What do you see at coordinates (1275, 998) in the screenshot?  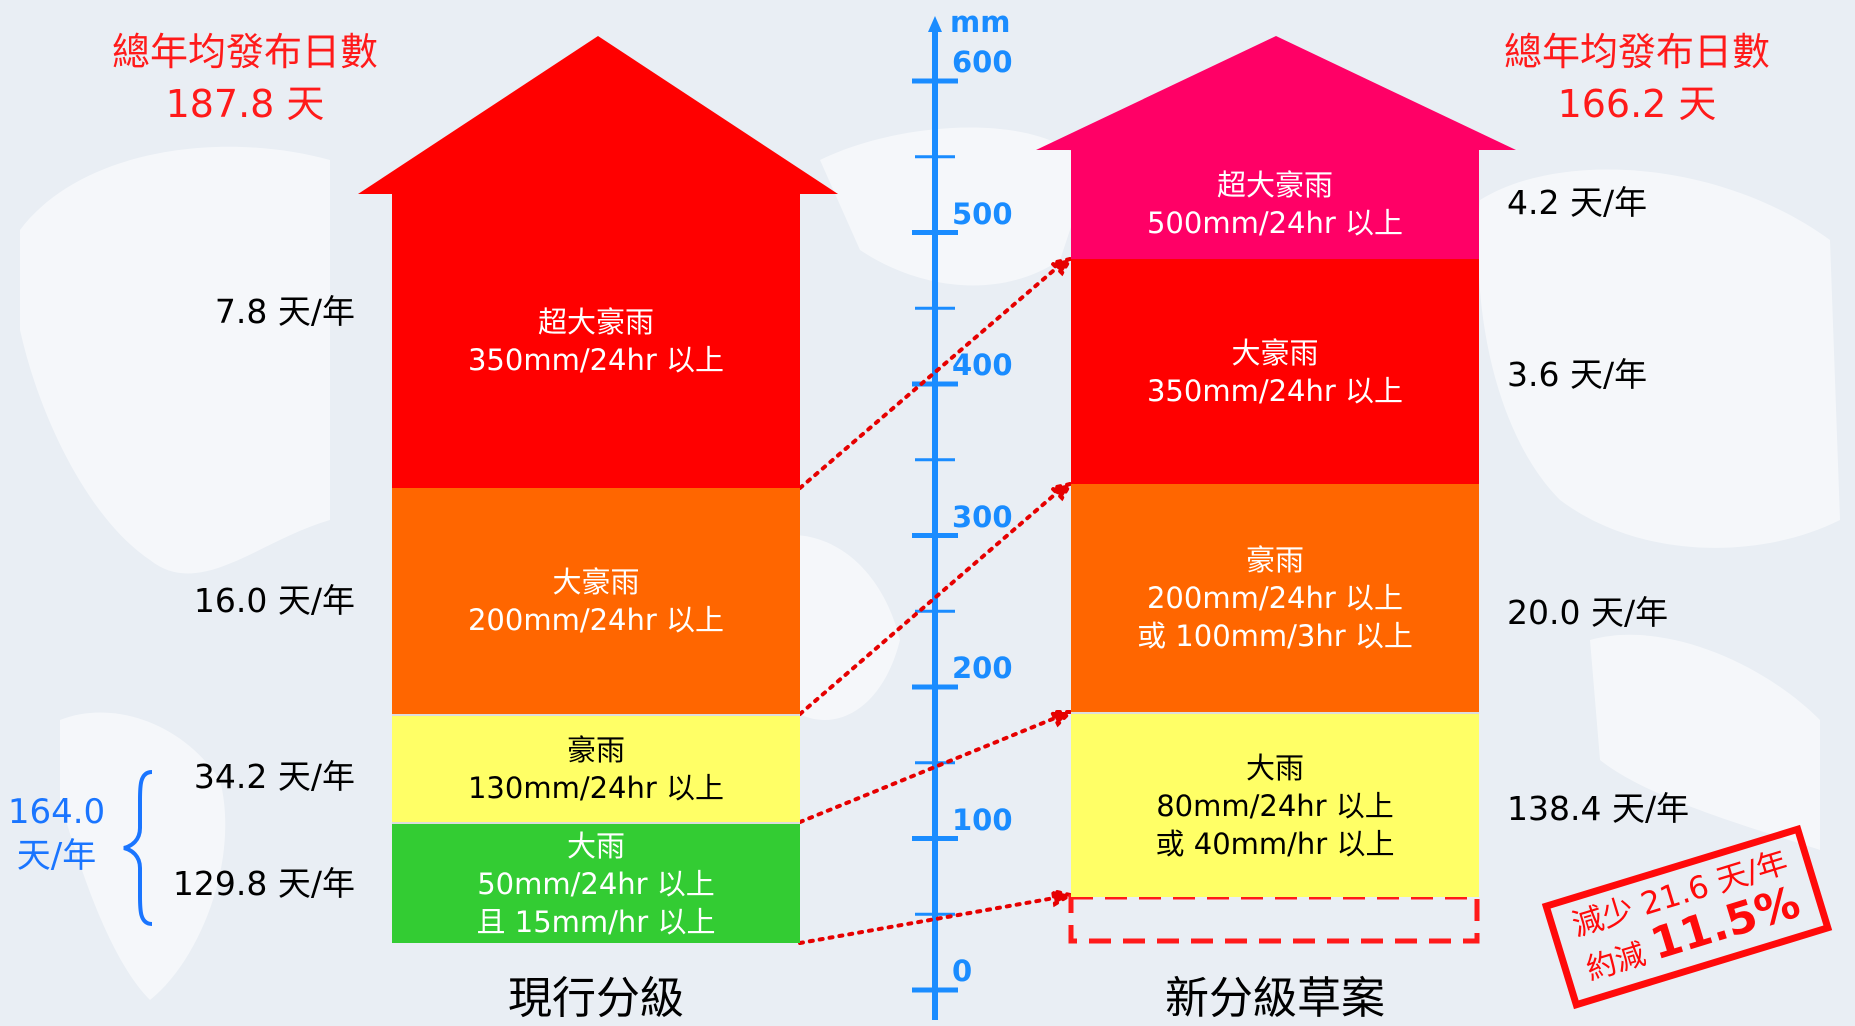 I see `draft-column-label: 新分級草案` at bounding box center [1275, 998].